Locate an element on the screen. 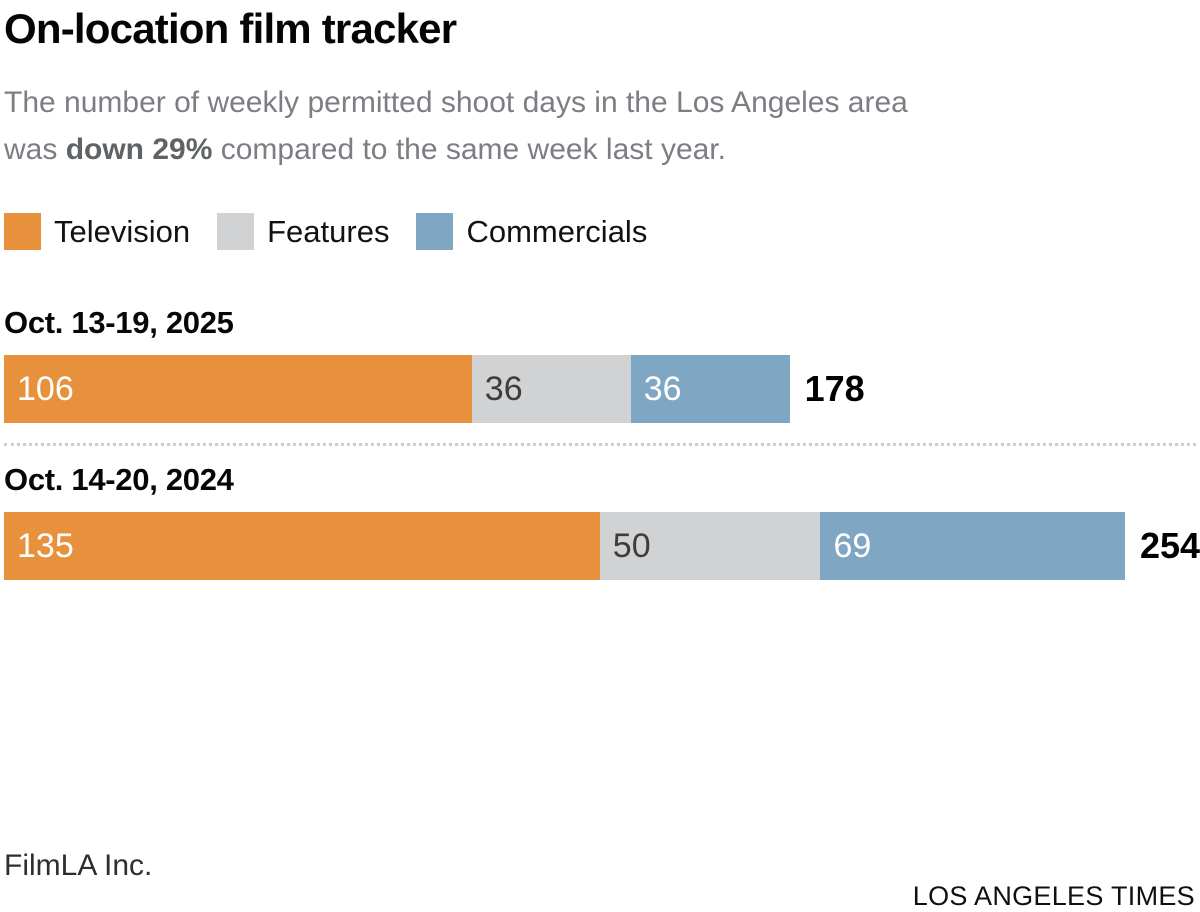 This screenshot has width=1200, height=912. bar-row: 106 36 36 178 is located at coordinates (600, 389).